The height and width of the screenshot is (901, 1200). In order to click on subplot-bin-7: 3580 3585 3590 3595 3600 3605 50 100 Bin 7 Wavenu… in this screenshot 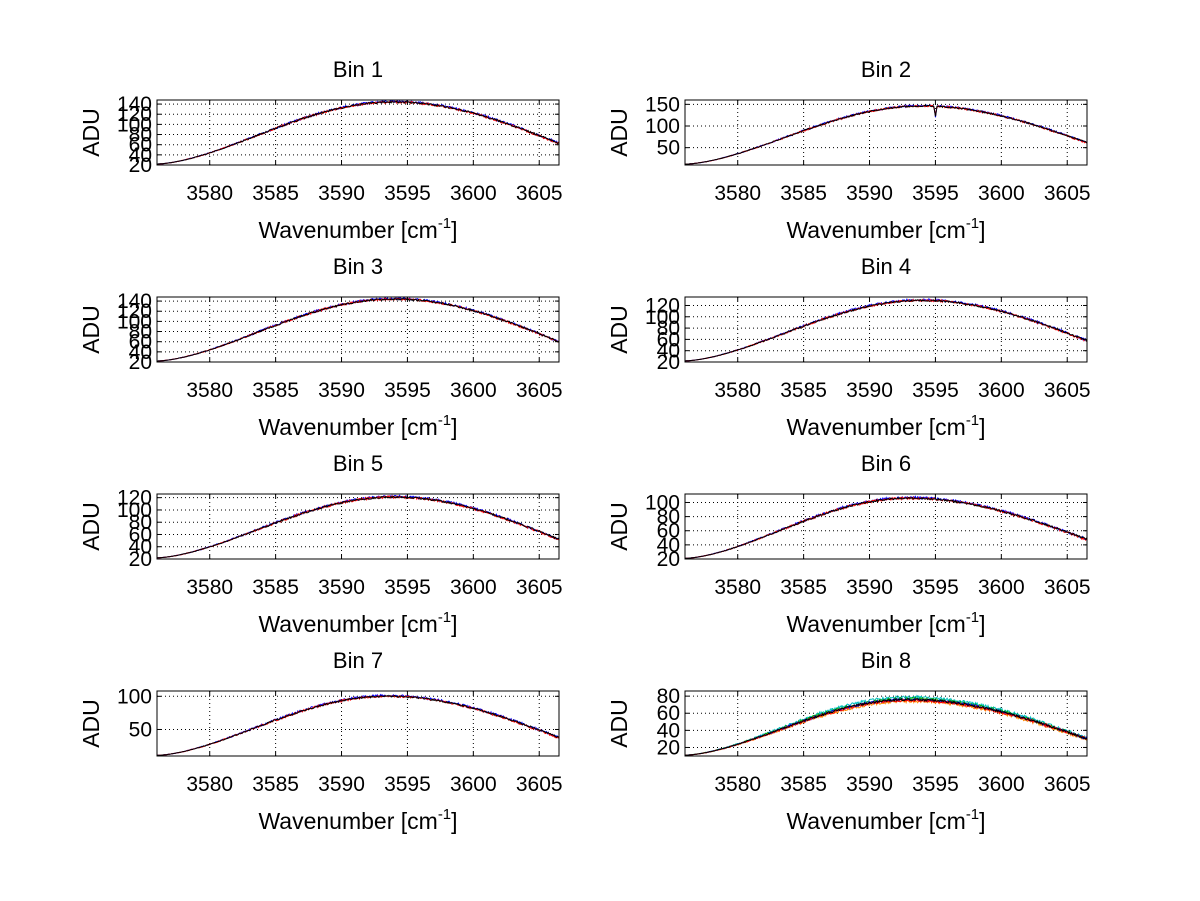, I will do `click(320, 741)`.